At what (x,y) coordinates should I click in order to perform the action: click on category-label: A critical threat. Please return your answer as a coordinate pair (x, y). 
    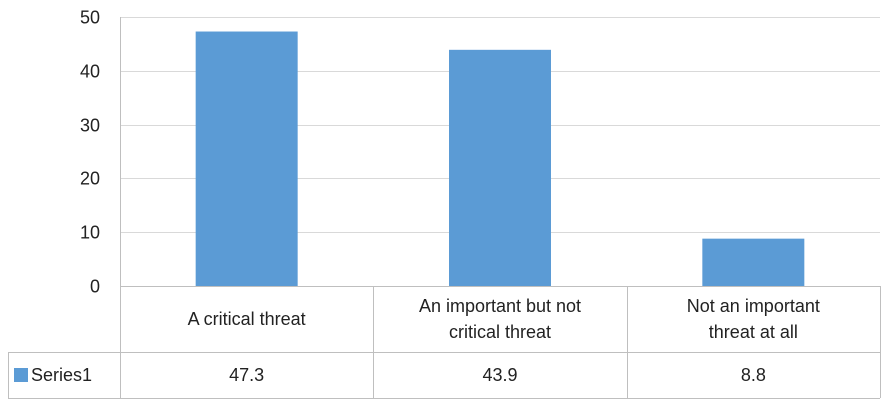
    Looking at the image, I should click on (247, 319).